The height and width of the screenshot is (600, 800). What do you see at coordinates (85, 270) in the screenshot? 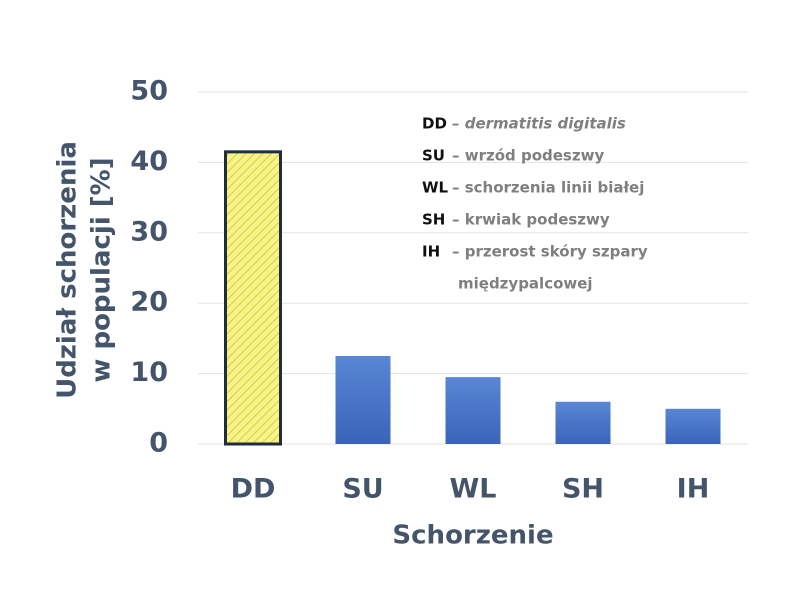
I see `y-axis-title: Udział schorzenia w populacji [%]` at bounding box center [85, 270].